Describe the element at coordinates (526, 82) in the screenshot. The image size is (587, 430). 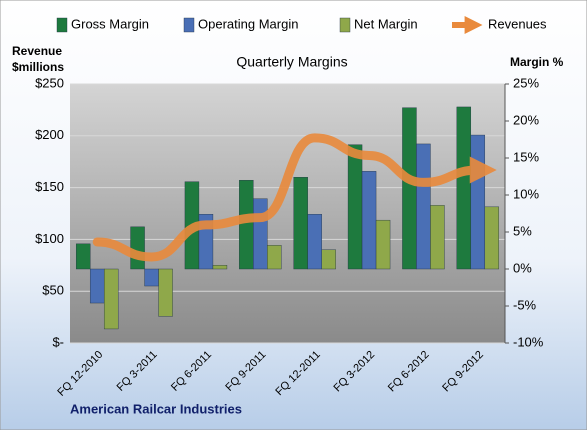
I see `y2-tick-label: 25%` at that location.